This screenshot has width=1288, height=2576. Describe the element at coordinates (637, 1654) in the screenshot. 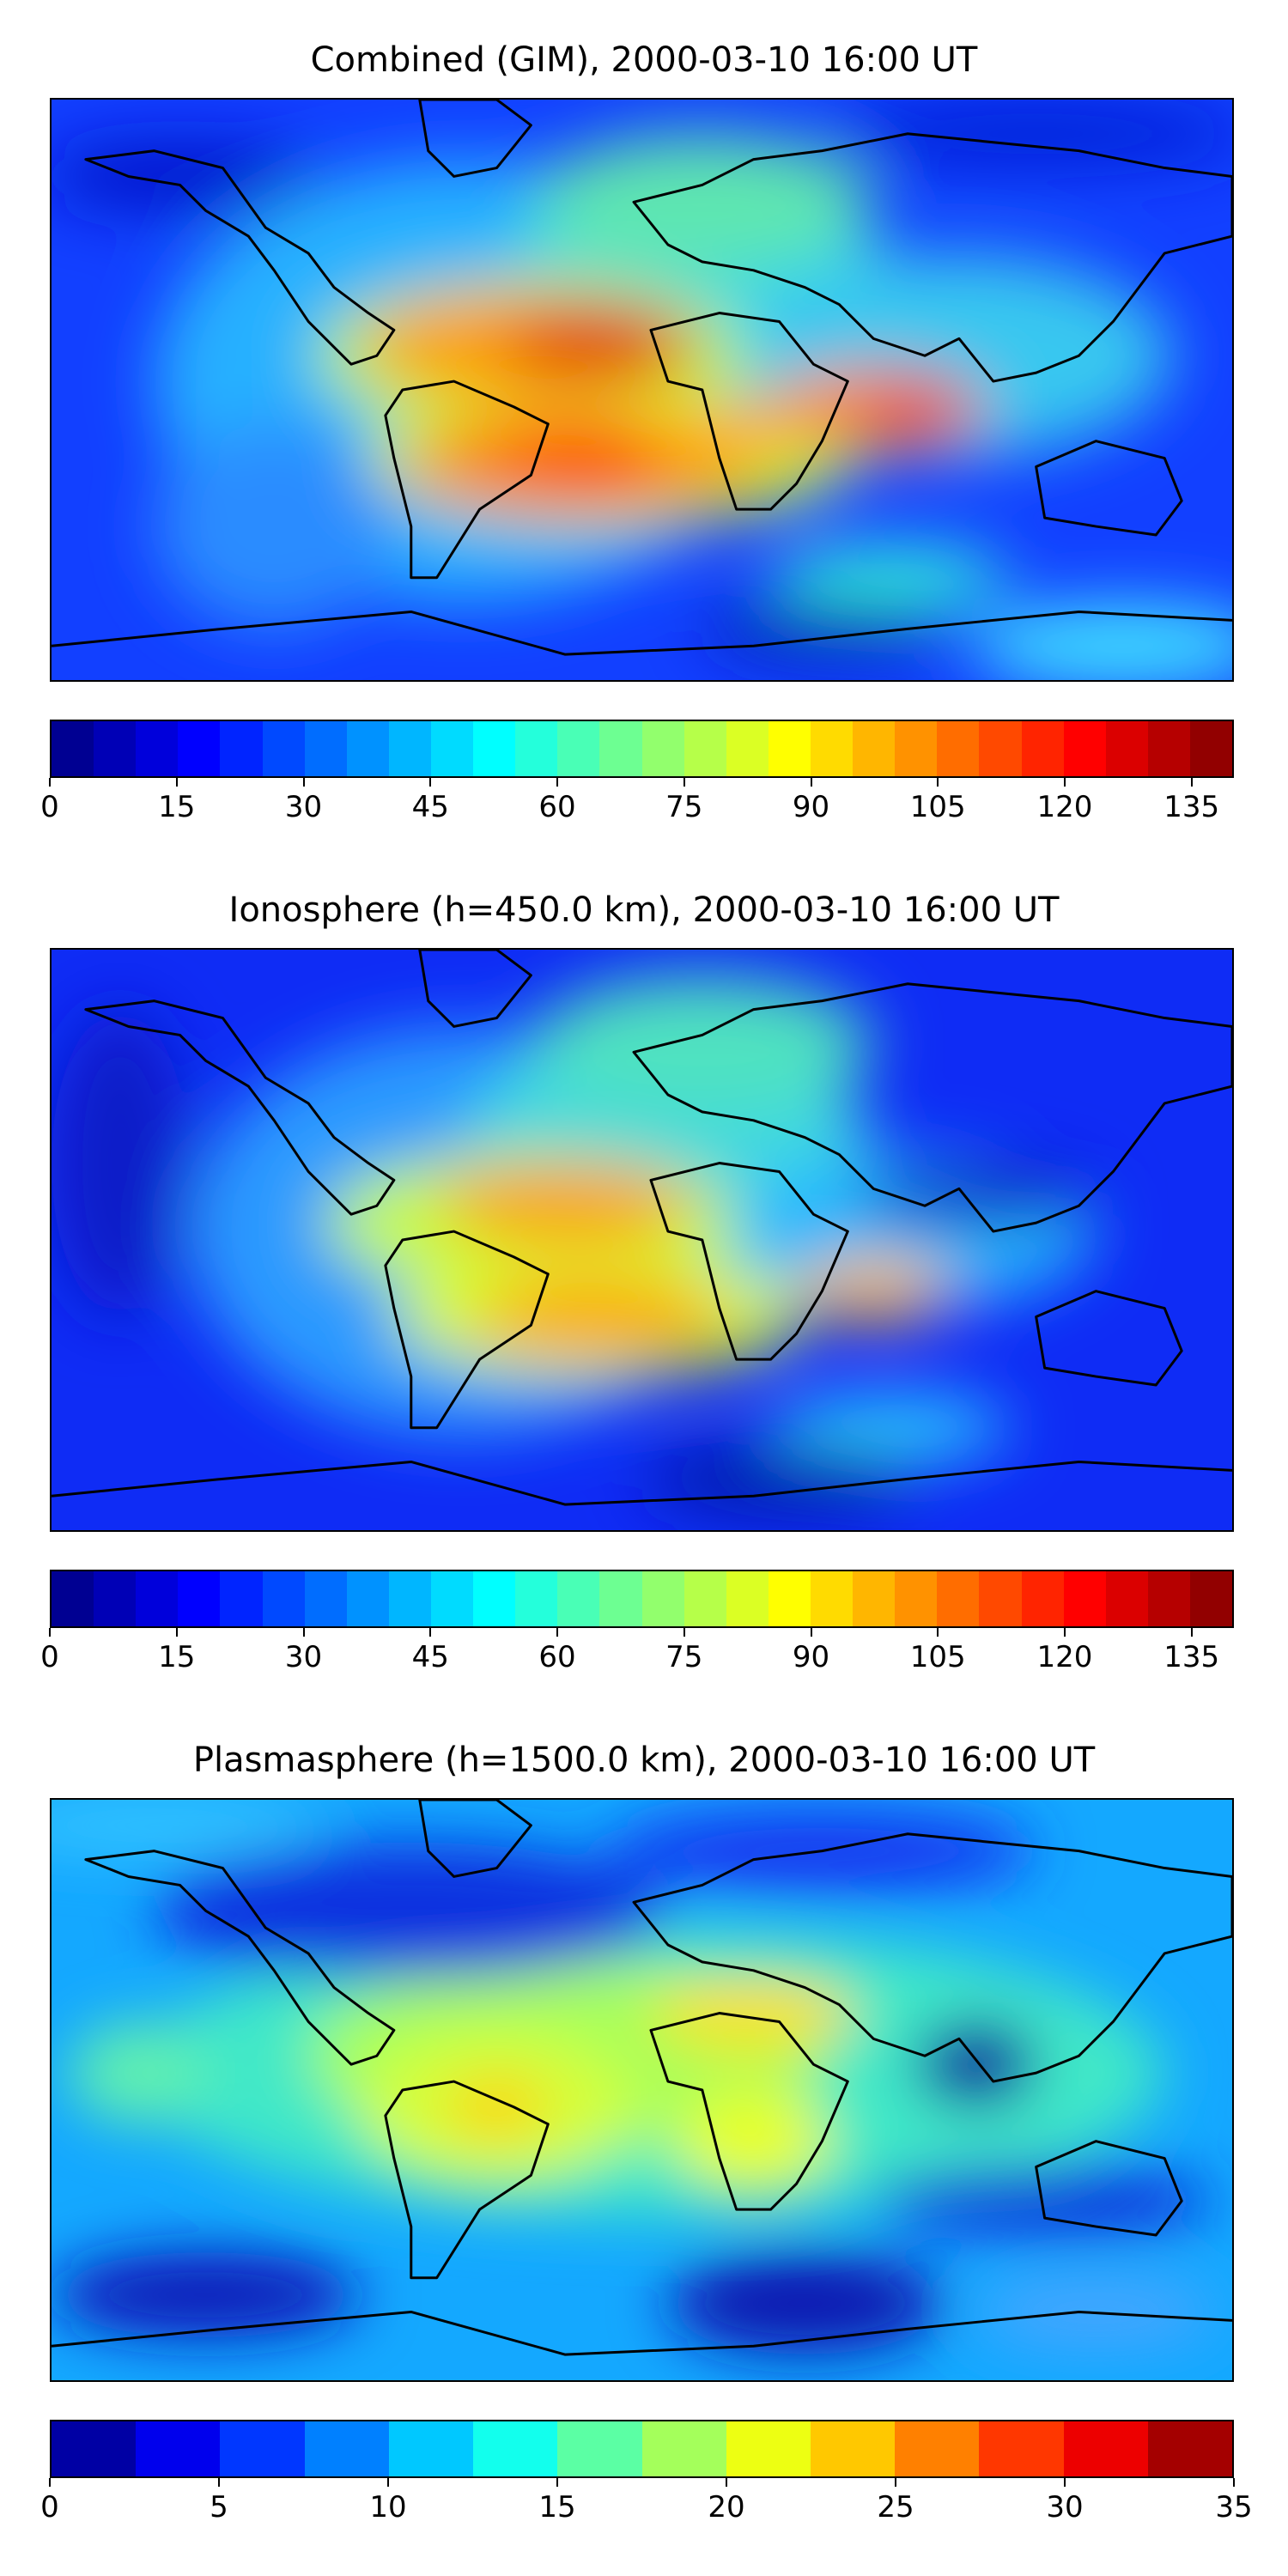

I see `colorbar-ticks: 0 15 30 45 60 75 90 105 120 135` at that location.